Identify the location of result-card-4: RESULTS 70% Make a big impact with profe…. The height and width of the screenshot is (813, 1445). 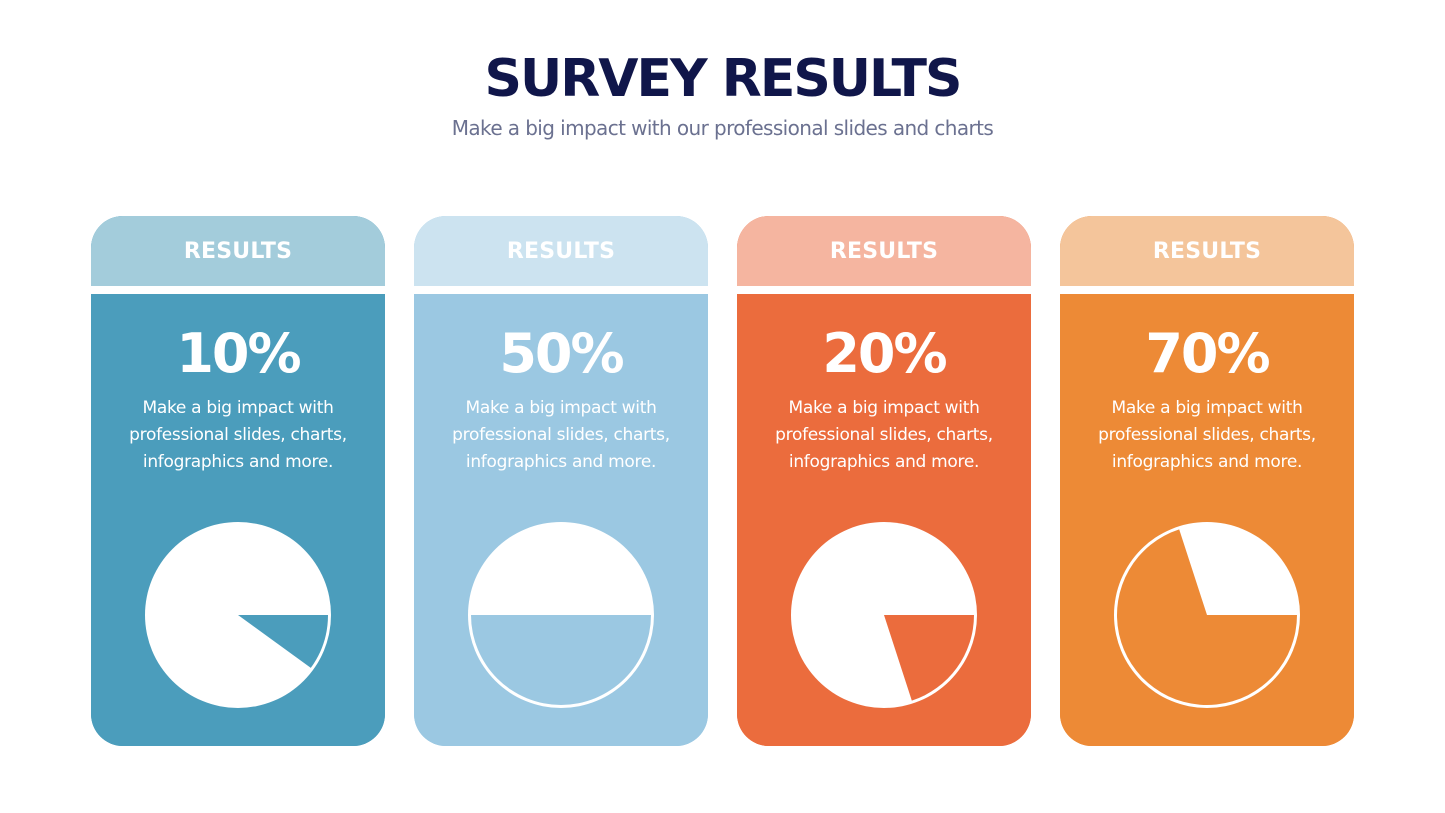
(1207, 481).